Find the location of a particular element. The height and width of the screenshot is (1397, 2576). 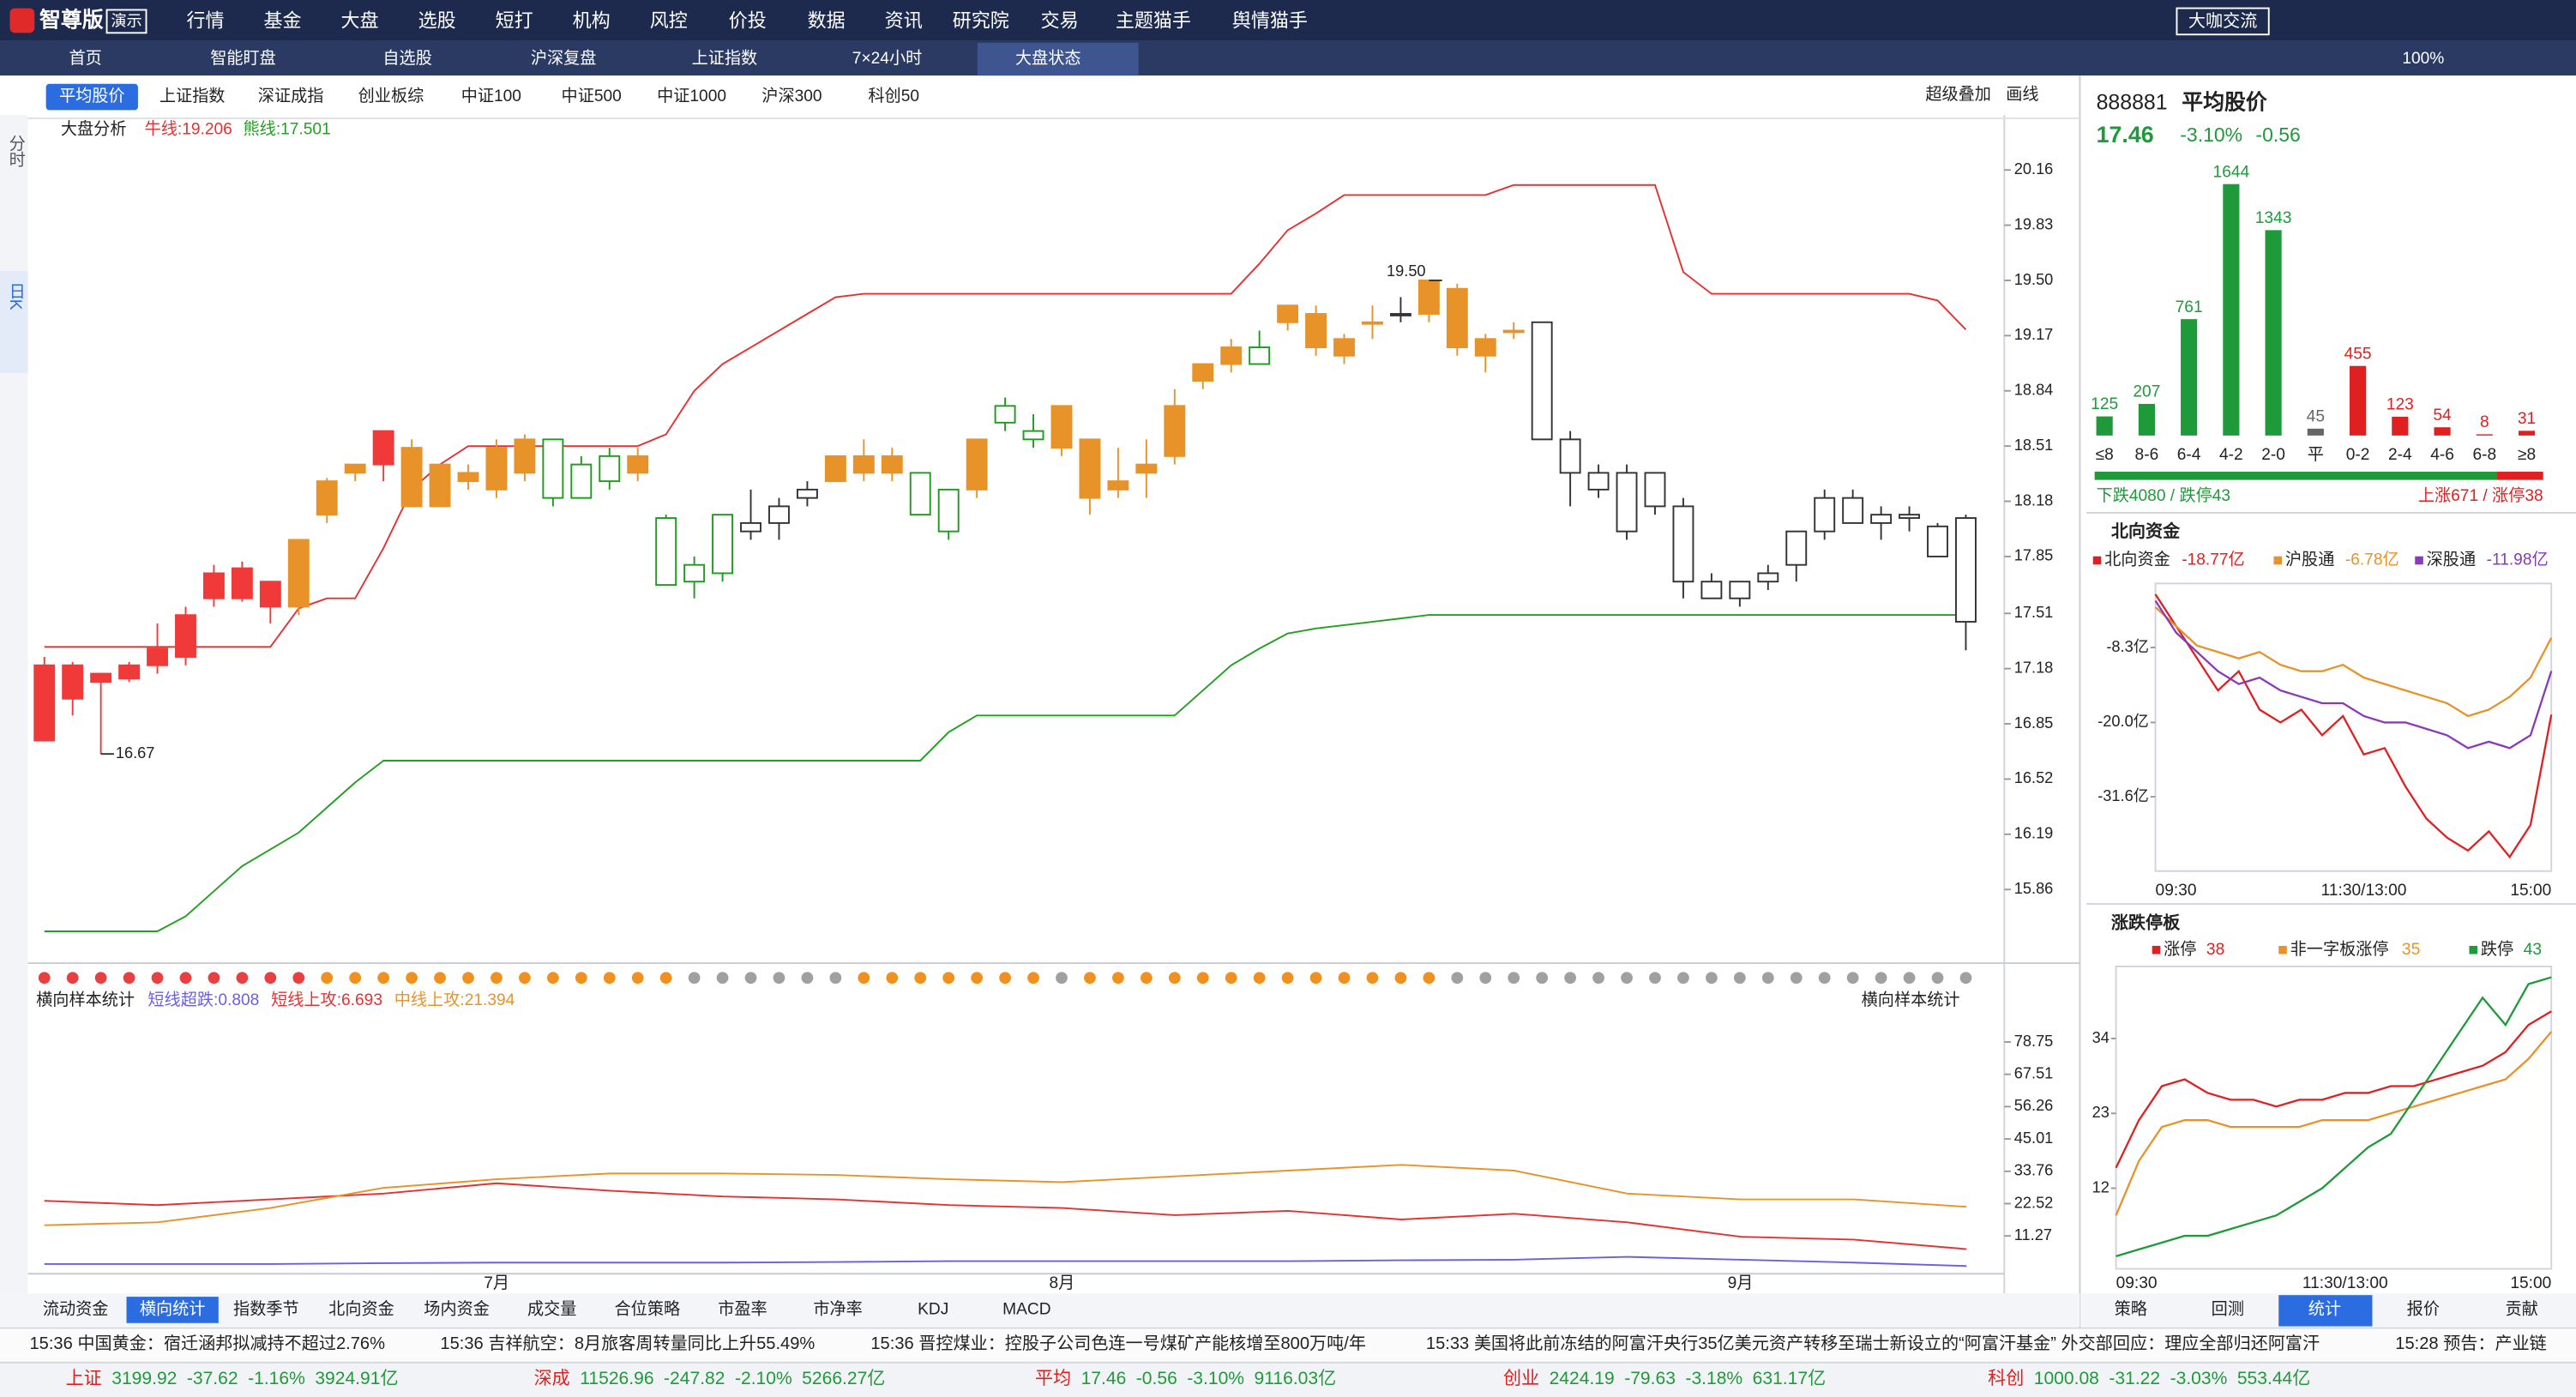

right-tab: 统计 is located at coordinates (2324, 1309).